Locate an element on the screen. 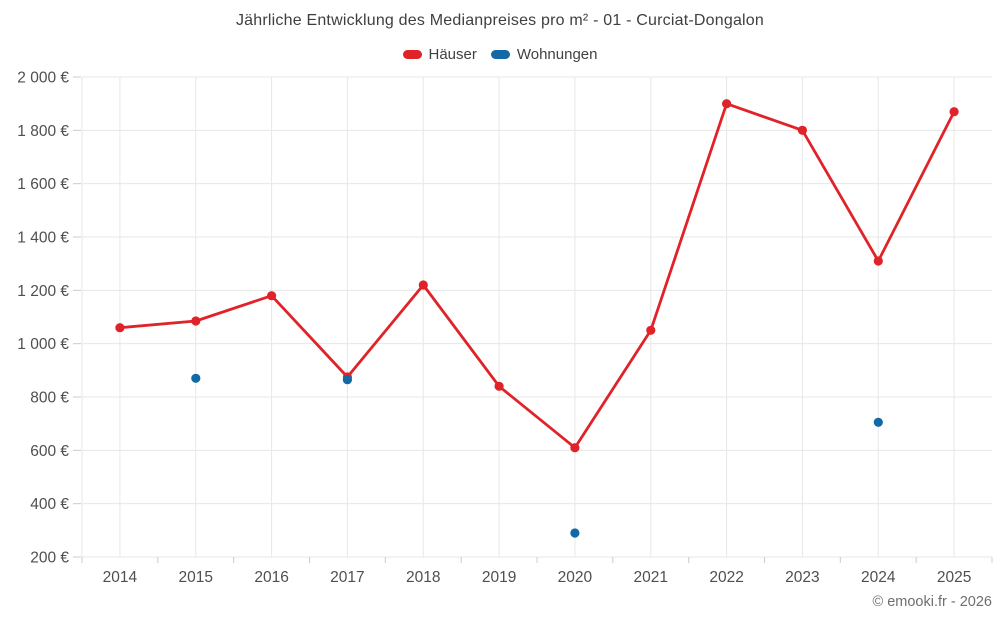 The height and width of the screenshot is (625, 1000). legend: Häuser Wohnungen is located at coordinates (500, 54).